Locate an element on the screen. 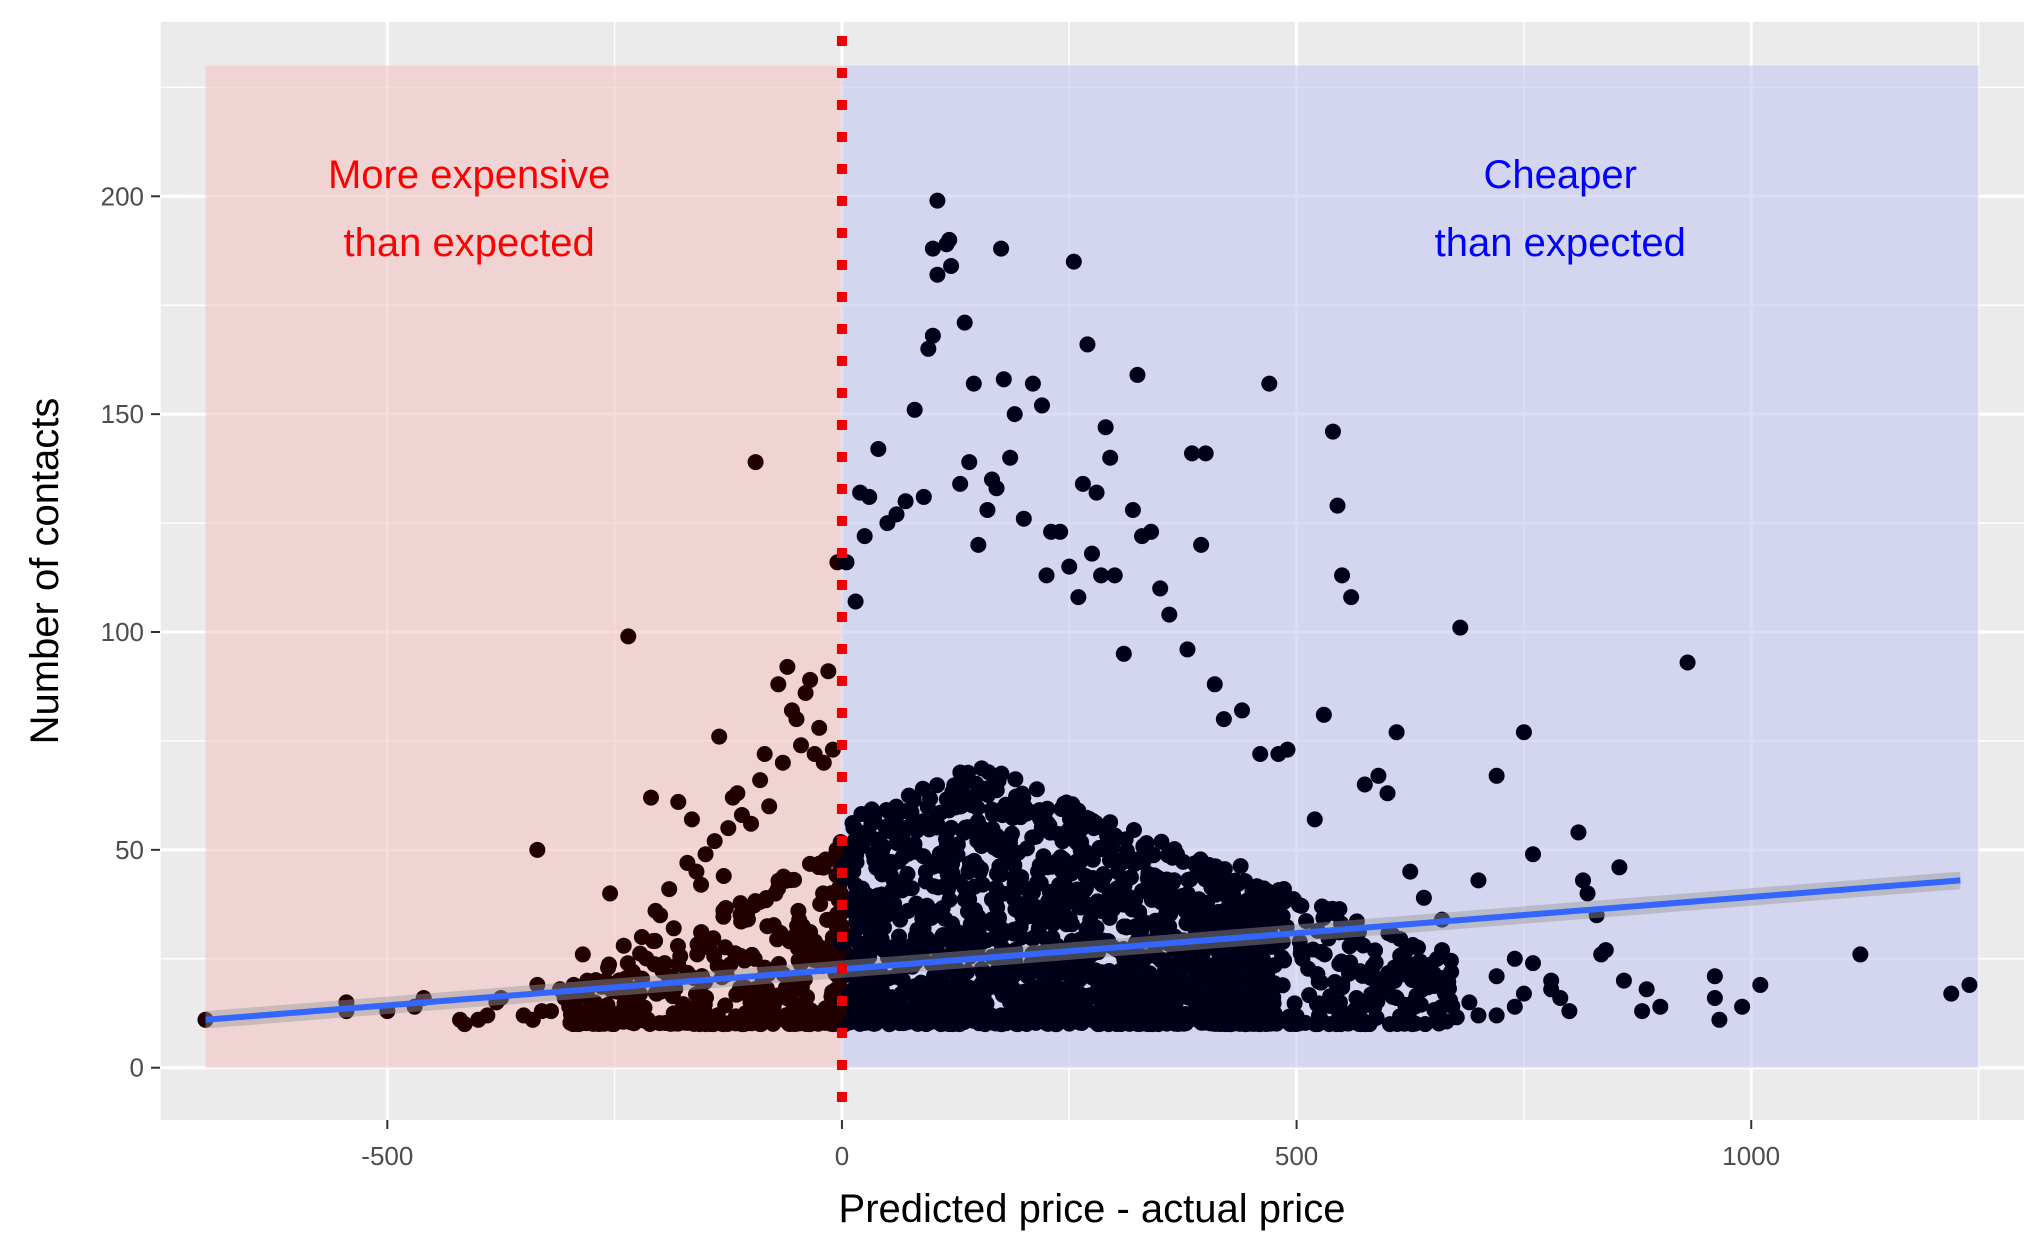 This screenshot has height=1256, width=2034. y-tick-label: 0 is located at coordinates (137, 1068).